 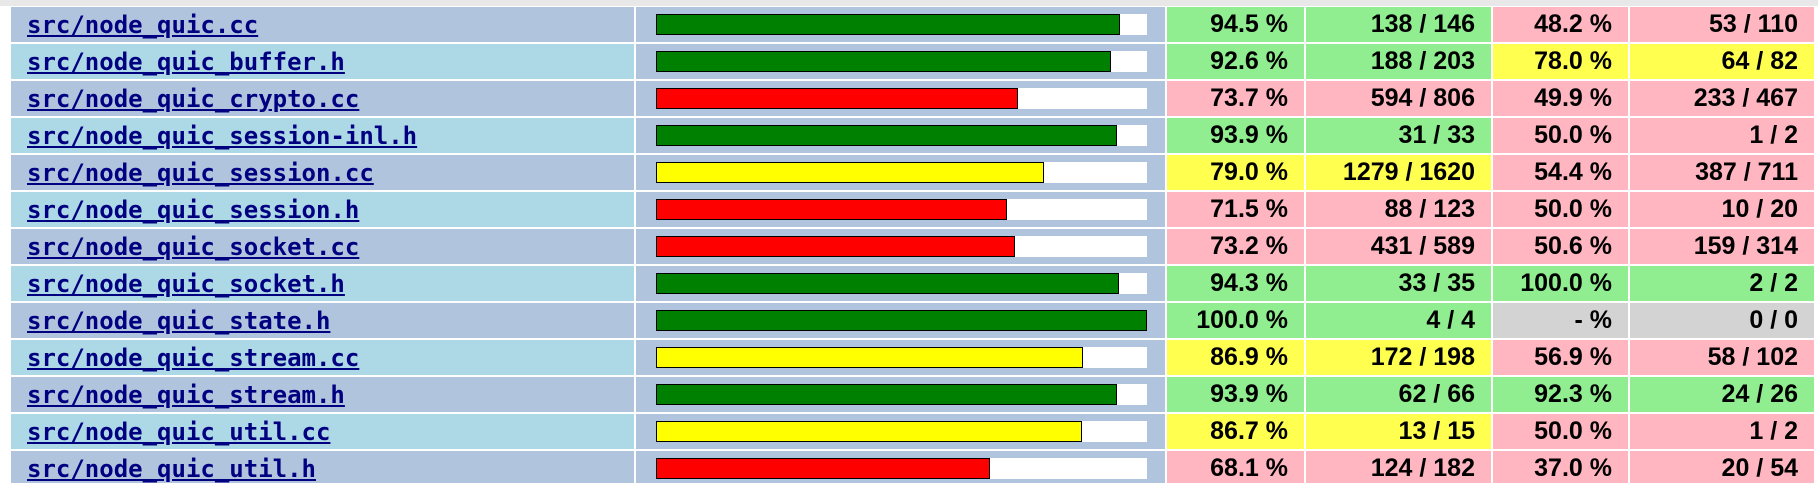 What do you see at coordinates (1235, 320) in the screenshot?
I see `line-coverage-percent: 100.0 %` at bounding box center [1235, 320].